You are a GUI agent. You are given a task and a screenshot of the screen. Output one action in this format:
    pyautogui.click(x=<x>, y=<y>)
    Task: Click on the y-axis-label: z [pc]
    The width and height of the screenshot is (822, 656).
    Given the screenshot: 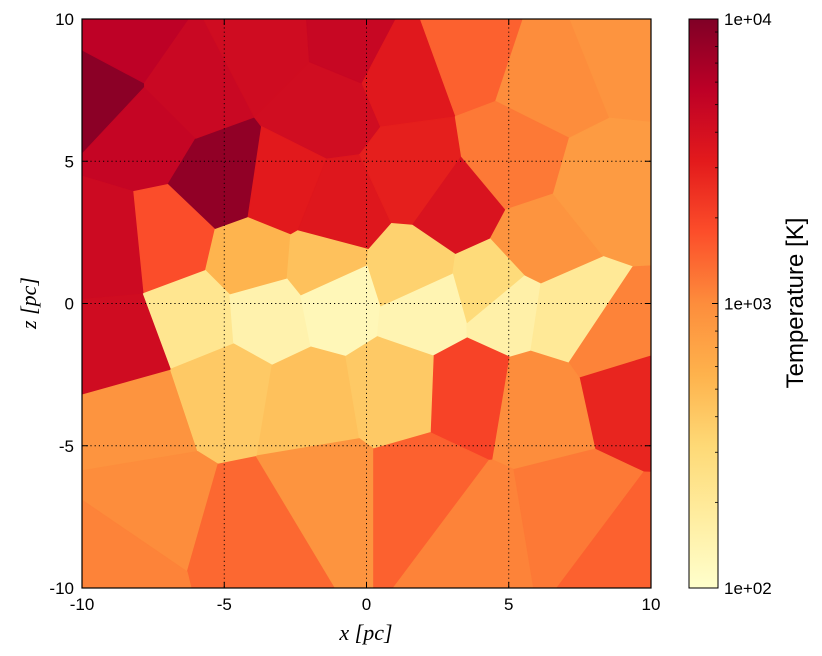 What is the action you would take?
    pyautogui.click(x=28, y=303)
    